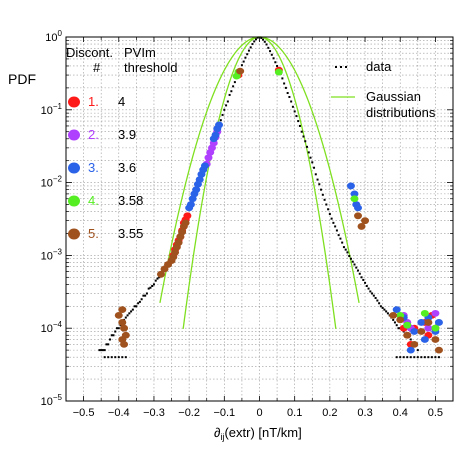 The image size is (460, 451). What do you see at coordinates (150, 67) in the screenshot?
I see `table-header-threshold: threshold` at bounding box center [150, 67].